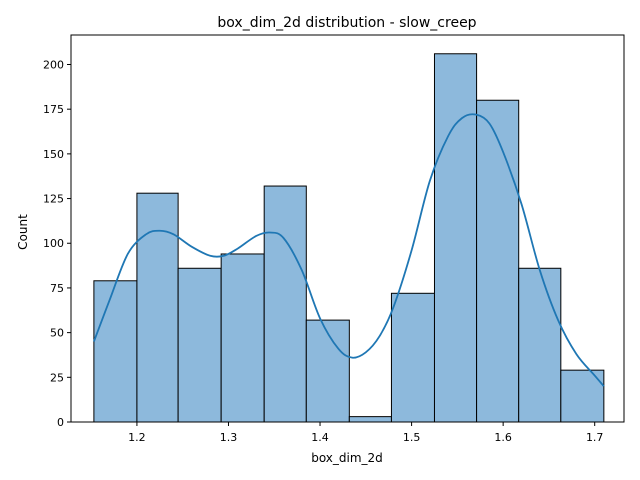  What do you see at coordinates (347, 458) in the screenshot?
I see `x-axis-label: box_dim_2d` at bounding box center [347, 458].